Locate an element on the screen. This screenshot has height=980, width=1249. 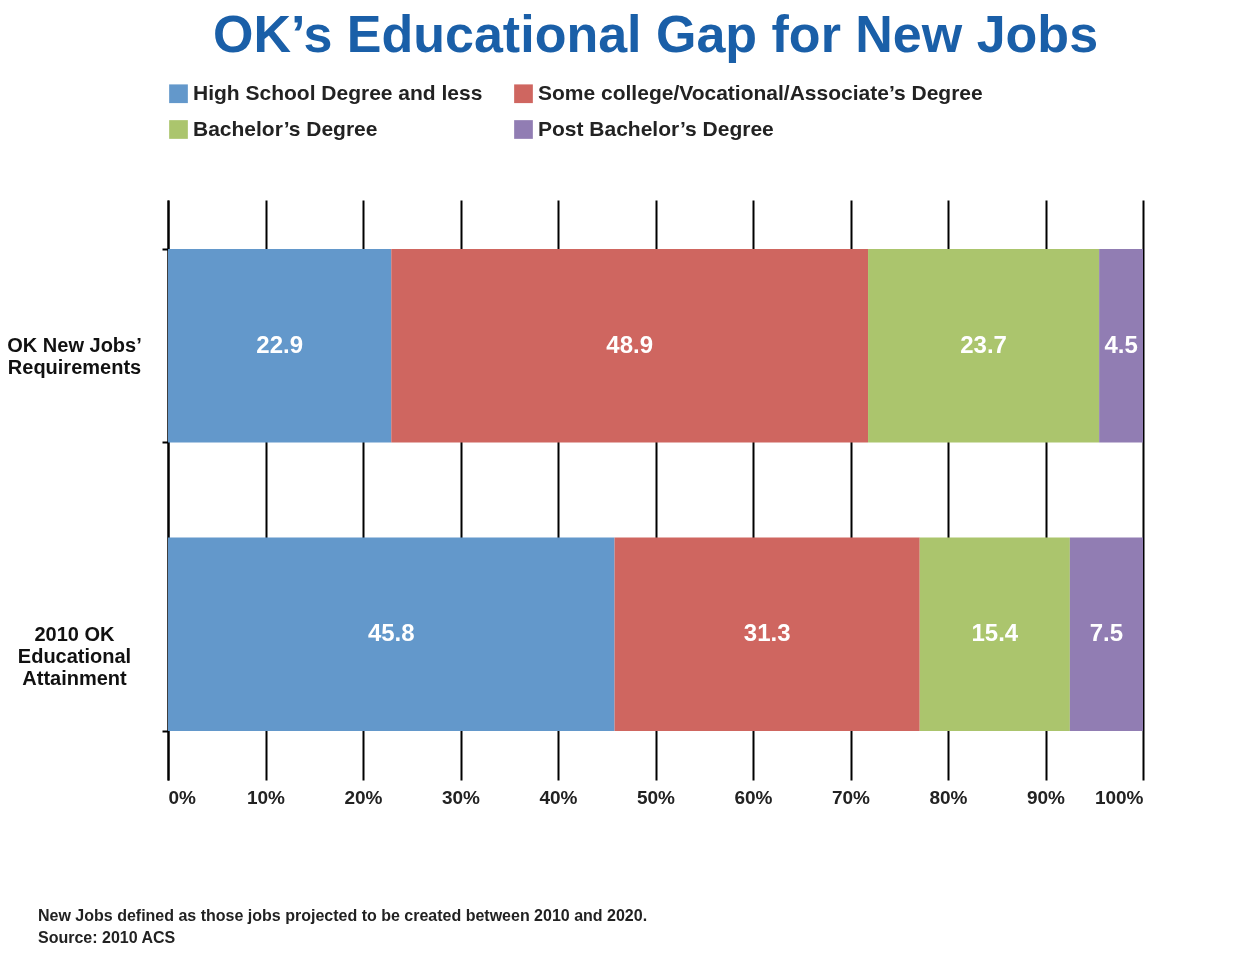
y-tick-label: OK New Jobs’ Requirements is located at coordinates (74, 356).